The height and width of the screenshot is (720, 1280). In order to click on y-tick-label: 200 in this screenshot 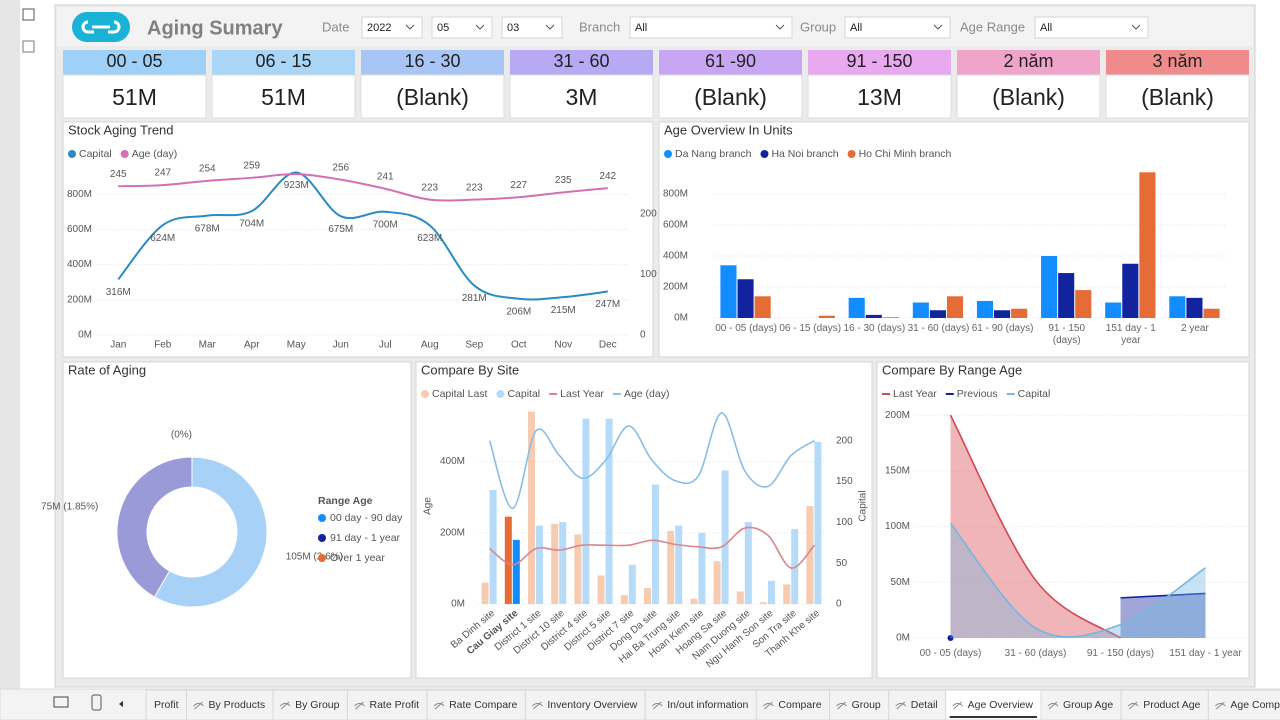, I will do `click(844, 440)`.